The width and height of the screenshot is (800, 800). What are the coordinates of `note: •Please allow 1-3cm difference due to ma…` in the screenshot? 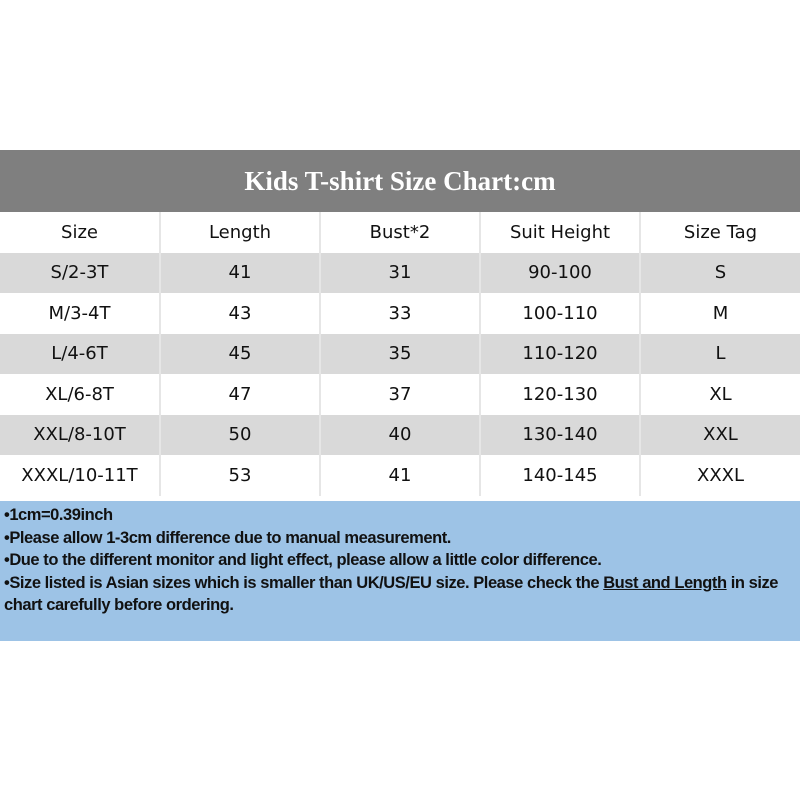 It's located at (227, 537).